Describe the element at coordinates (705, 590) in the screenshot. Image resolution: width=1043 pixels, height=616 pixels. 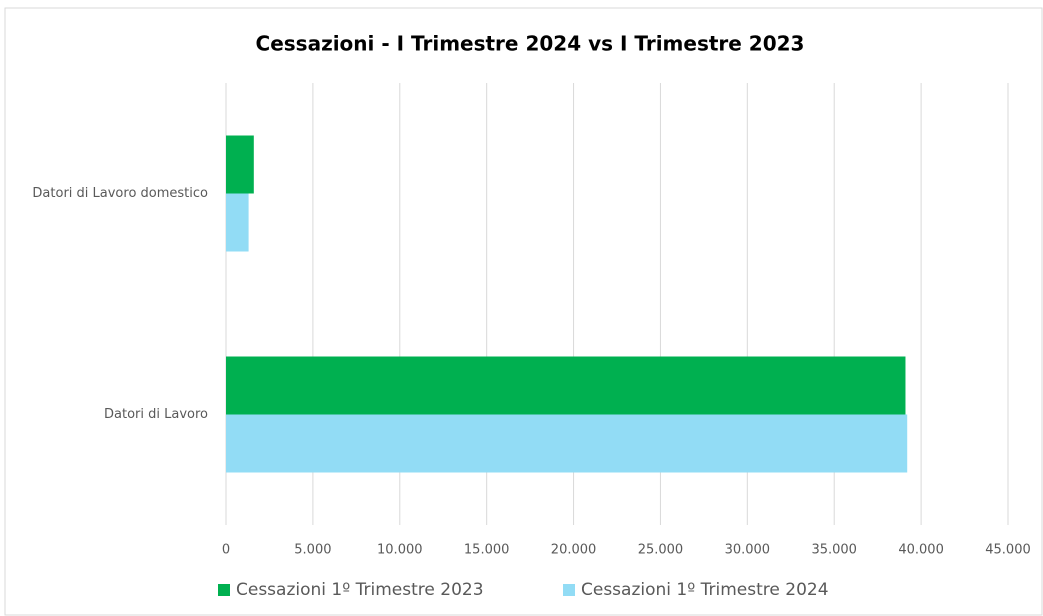
I see `legend-label: Cessazioni 1º Trimestre 2024` at that location.